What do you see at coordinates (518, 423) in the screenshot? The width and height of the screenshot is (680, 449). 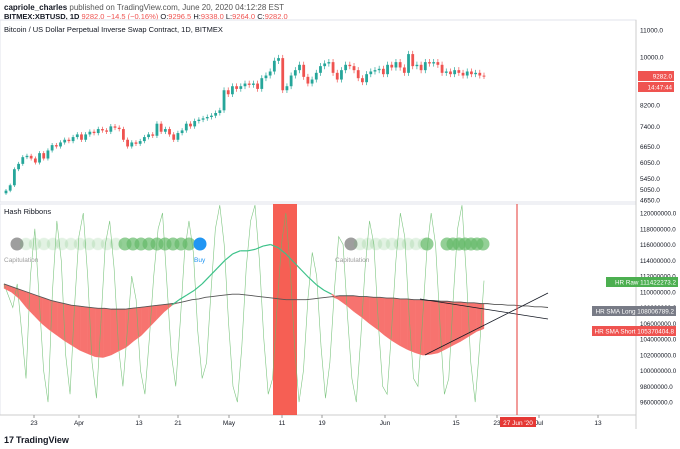 I see `date-cursor-label: 27 Jun '20` at bounding box center [518, 423].